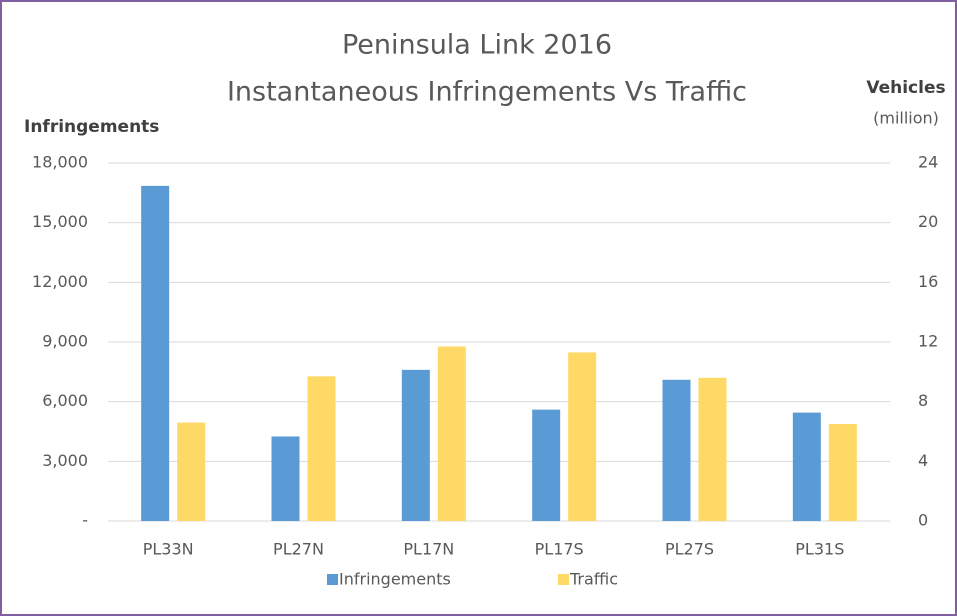 The image size is (957, 616). What do you see at coordinates (905, 88) in the screenshot?
I see `y2-axis-title: Vehicles` at bounding box center [905, 88].